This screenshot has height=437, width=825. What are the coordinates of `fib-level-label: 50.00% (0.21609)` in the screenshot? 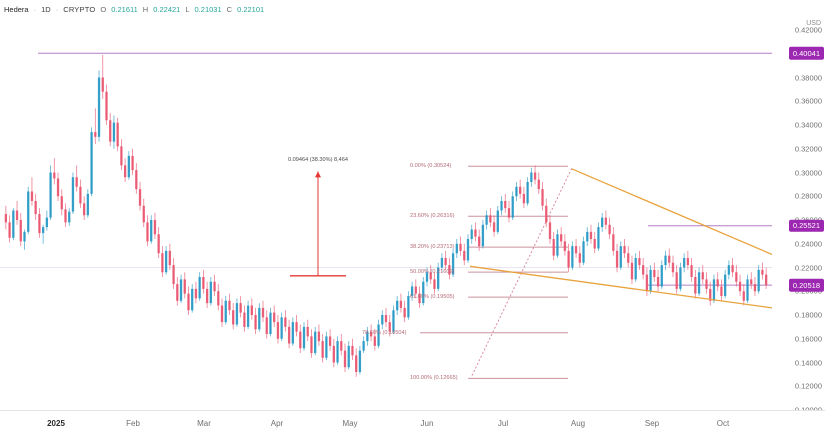 It's located at (432, 272).